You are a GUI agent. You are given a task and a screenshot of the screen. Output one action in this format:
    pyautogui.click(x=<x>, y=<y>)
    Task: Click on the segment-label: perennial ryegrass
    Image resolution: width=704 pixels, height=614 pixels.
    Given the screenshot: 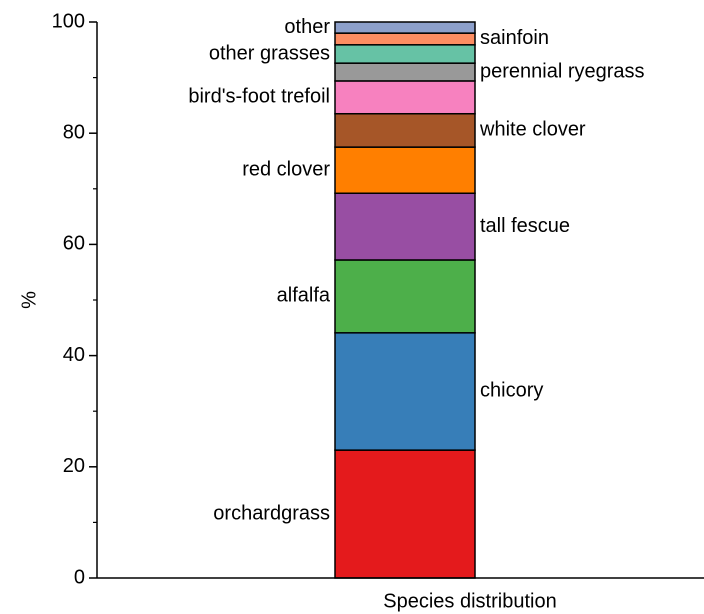 What is the action you would take?
    pyautogui.click(x=562, y=71)
    